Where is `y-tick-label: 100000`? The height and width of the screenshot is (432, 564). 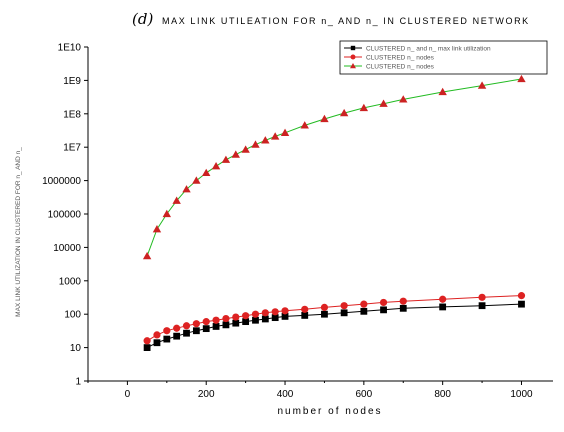 y-tick-label: 100000 is located at coordinates (65, 215).